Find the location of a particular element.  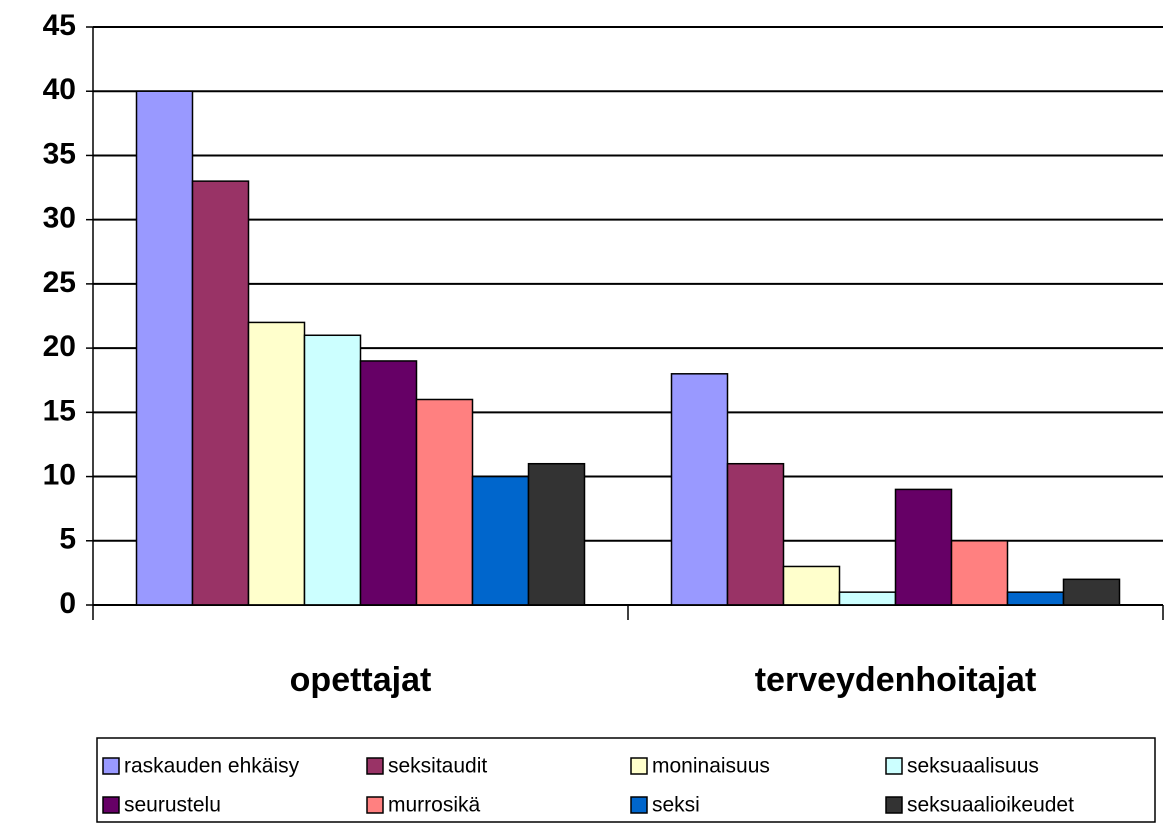

legend-label: moninaisuus is located at coordinates (711, 766).